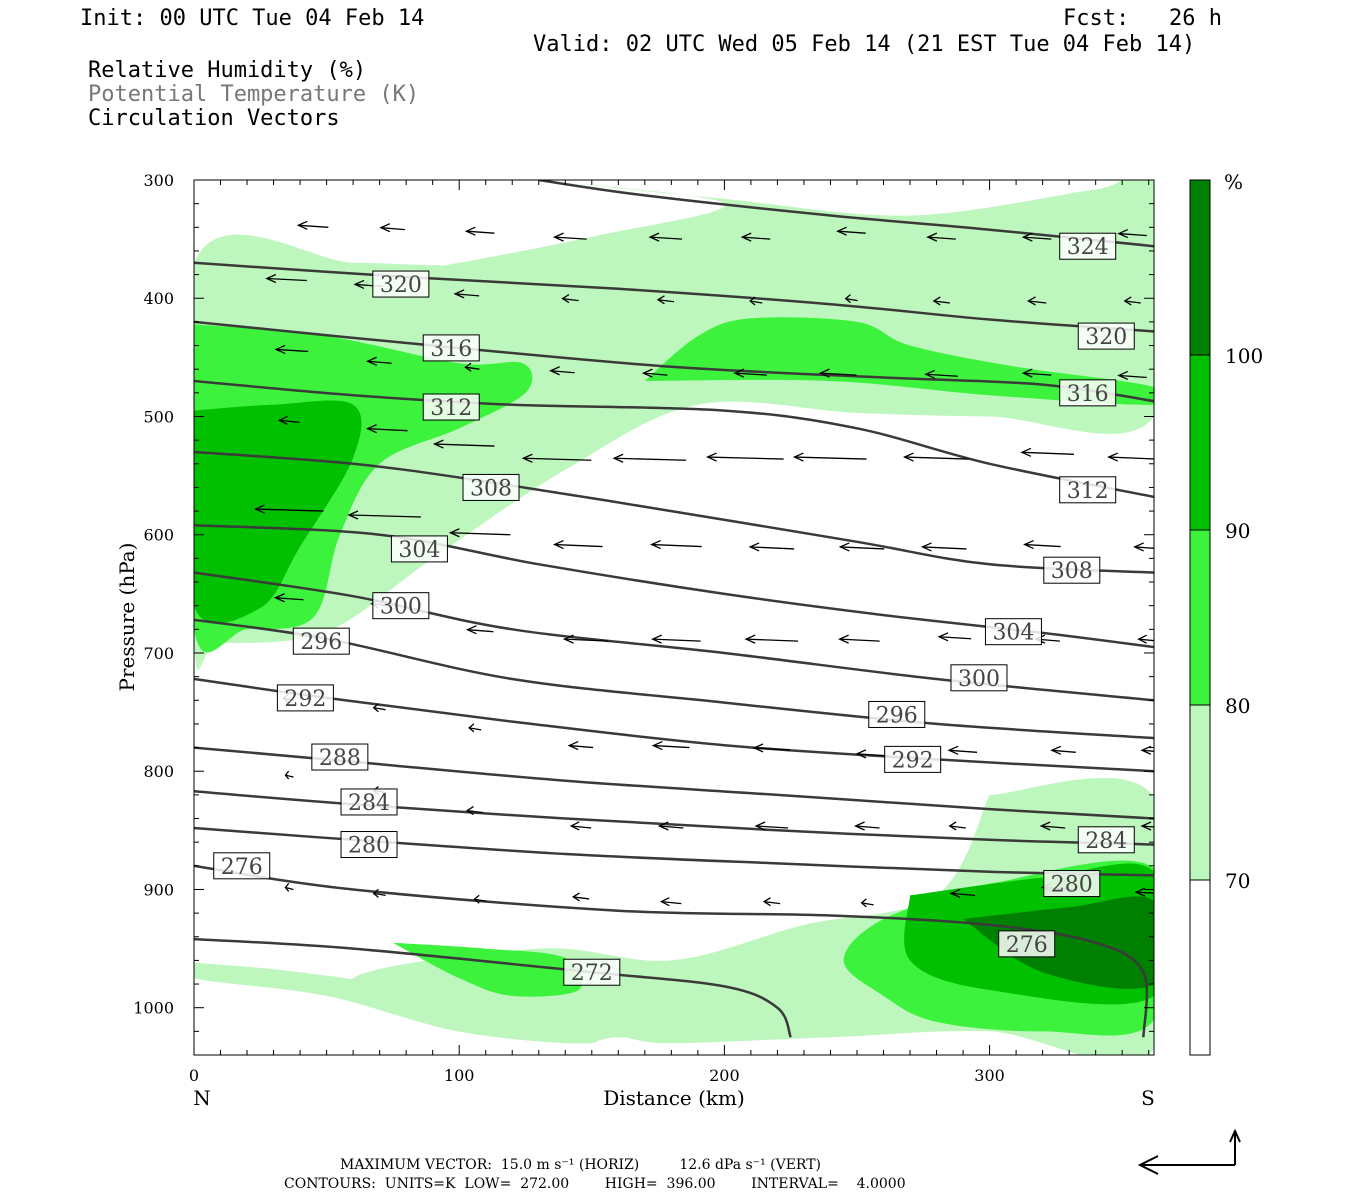  I want to click on y-tick-label: 800, so click(158, 771).